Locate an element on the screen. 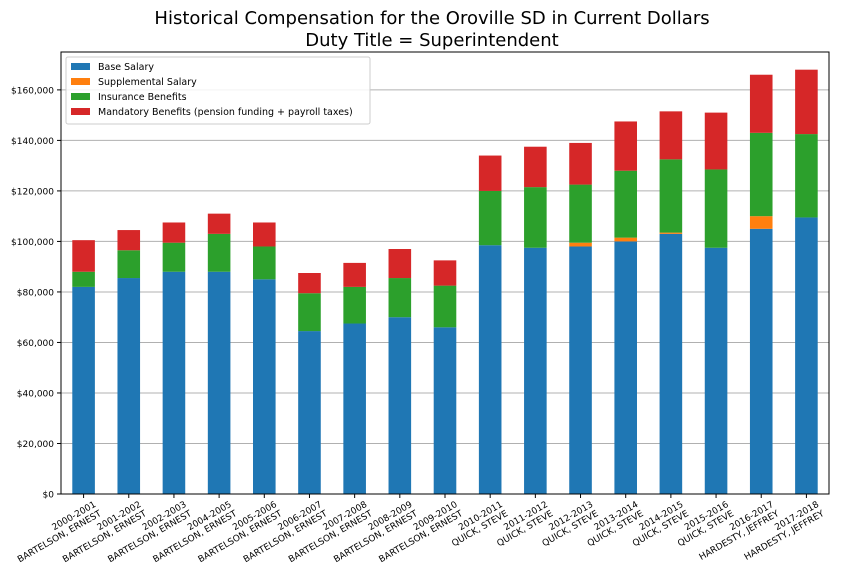 This screenshot has height=576, width=864. chart-subtitle: Duty Title = Superintendent is located at coordinates (432, 40).